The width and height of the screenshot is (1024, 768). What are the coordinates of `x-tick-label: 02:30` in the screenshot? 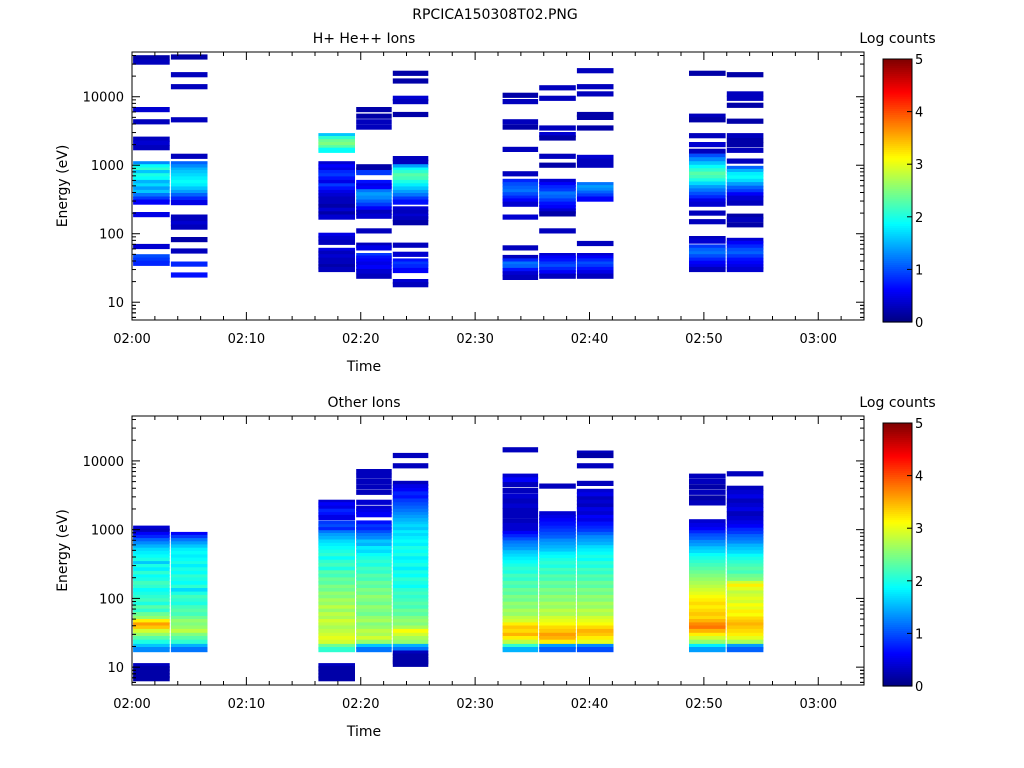 It's located at (474, 339).